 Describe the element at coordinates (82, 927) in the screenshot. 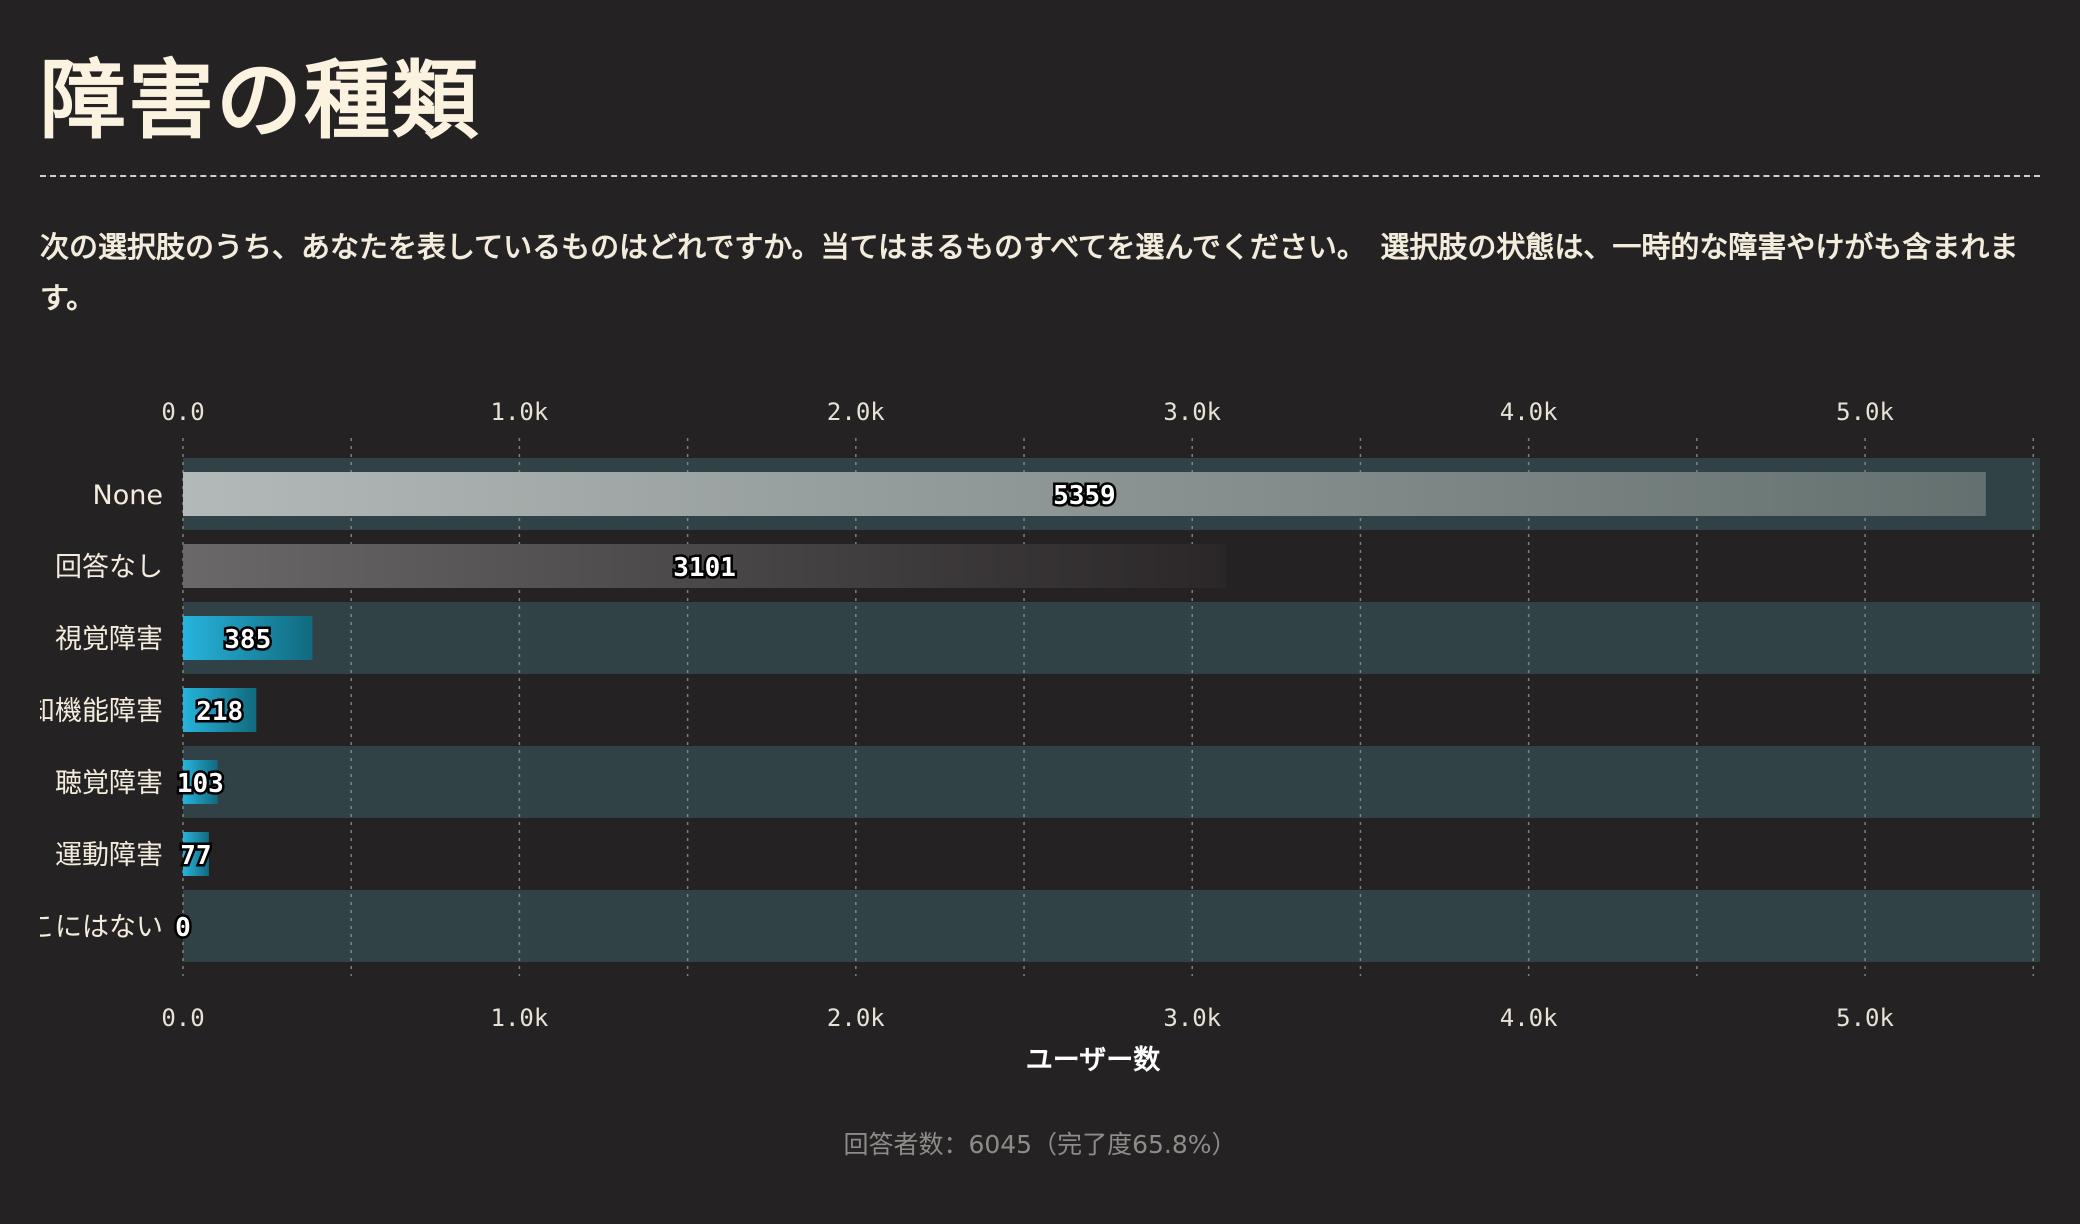

I see `category-label: ここにはない` at that location.